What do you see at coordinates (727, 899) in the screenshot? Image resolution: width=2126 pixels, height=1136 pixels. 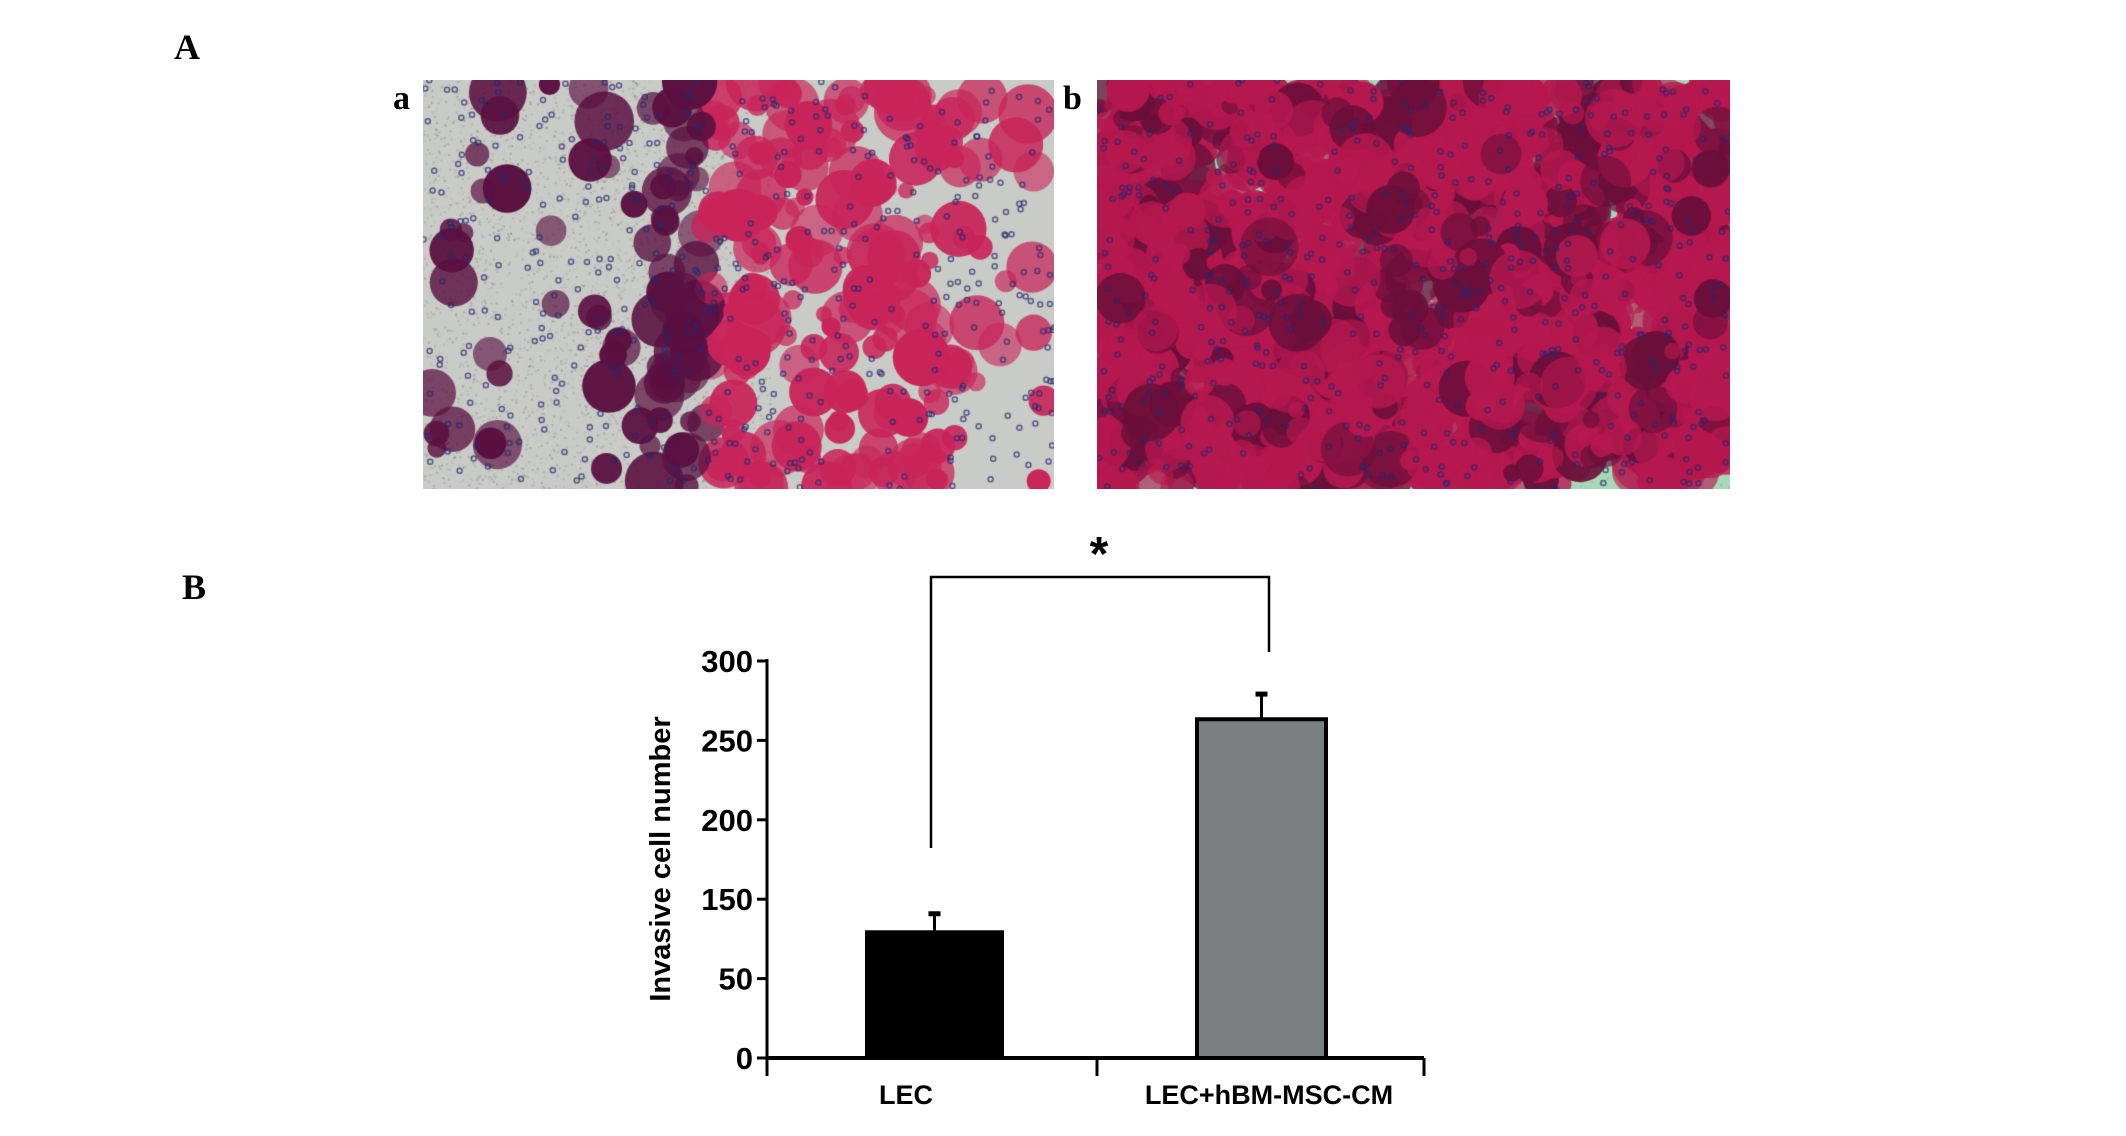 I see `y-tick-label-150: 150` at bounding box center [727, 899].